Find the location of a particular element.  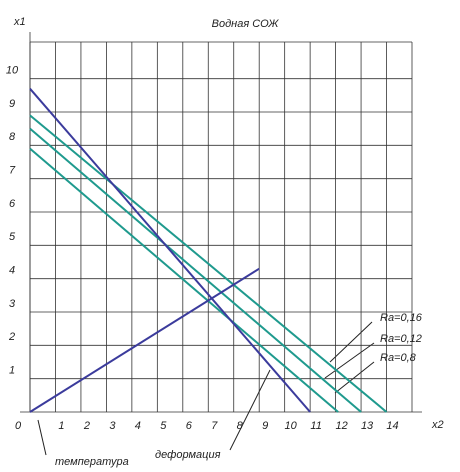

x-tick-label: 4 is located at coordinates (138, 426).